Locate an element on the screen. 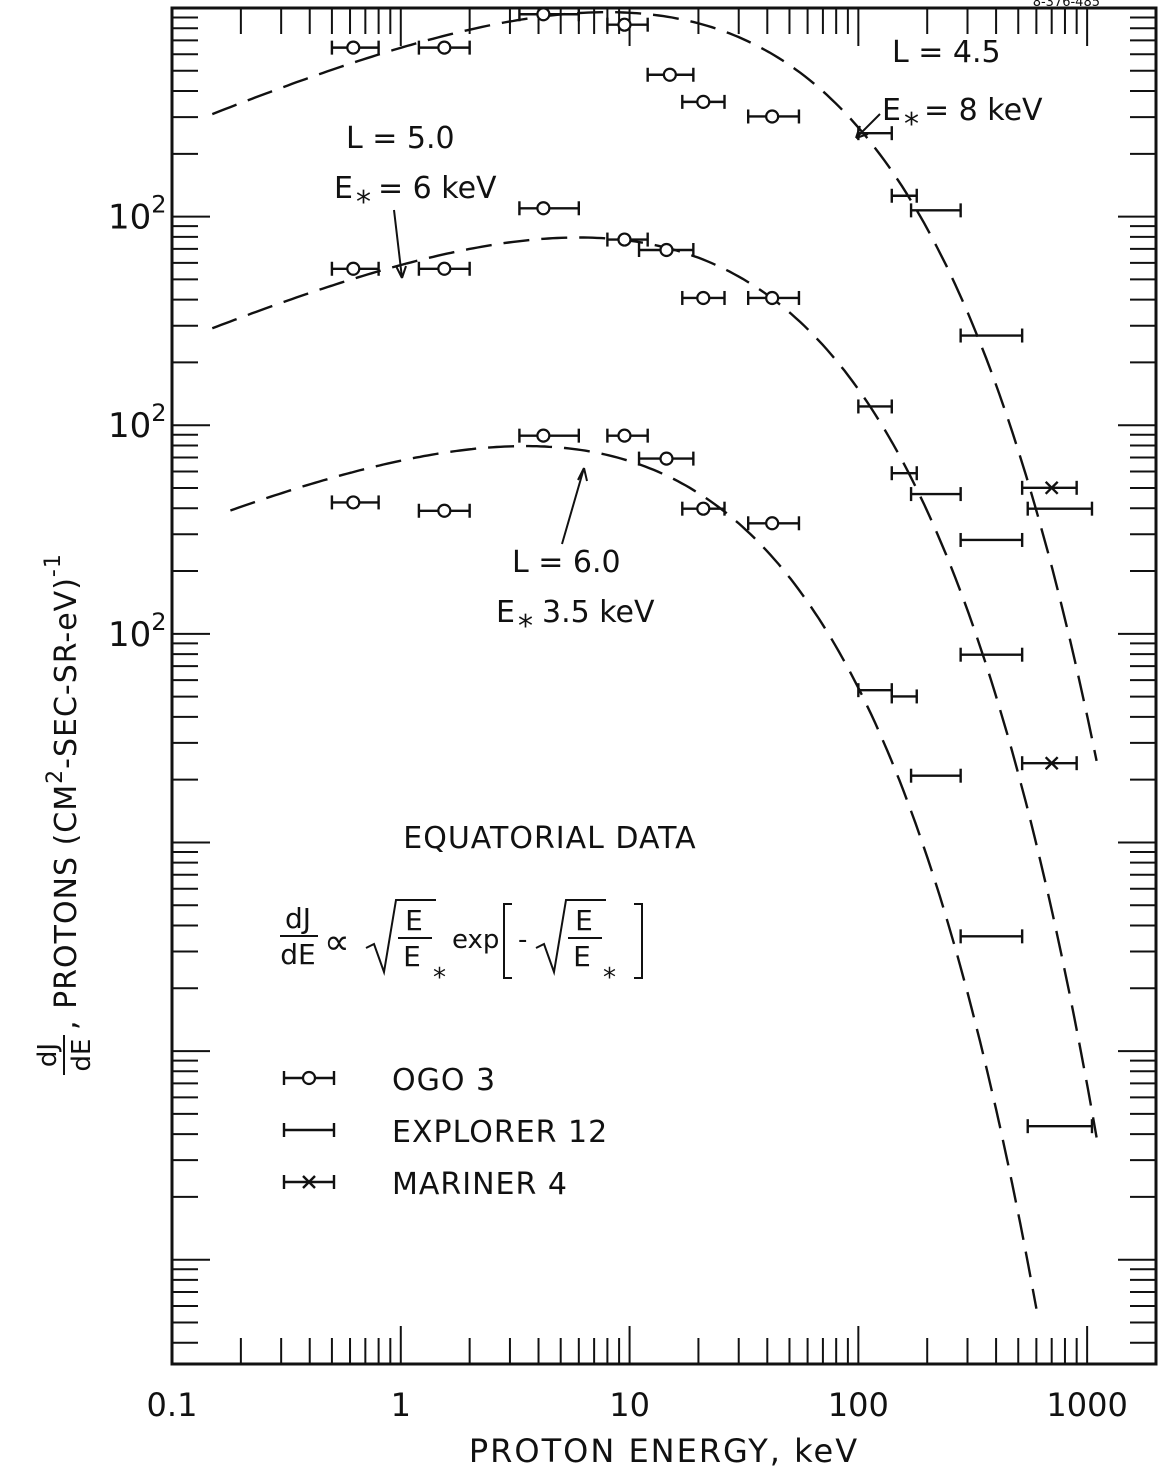  formula-Estar-1: E is located at coordinates (412, 956).